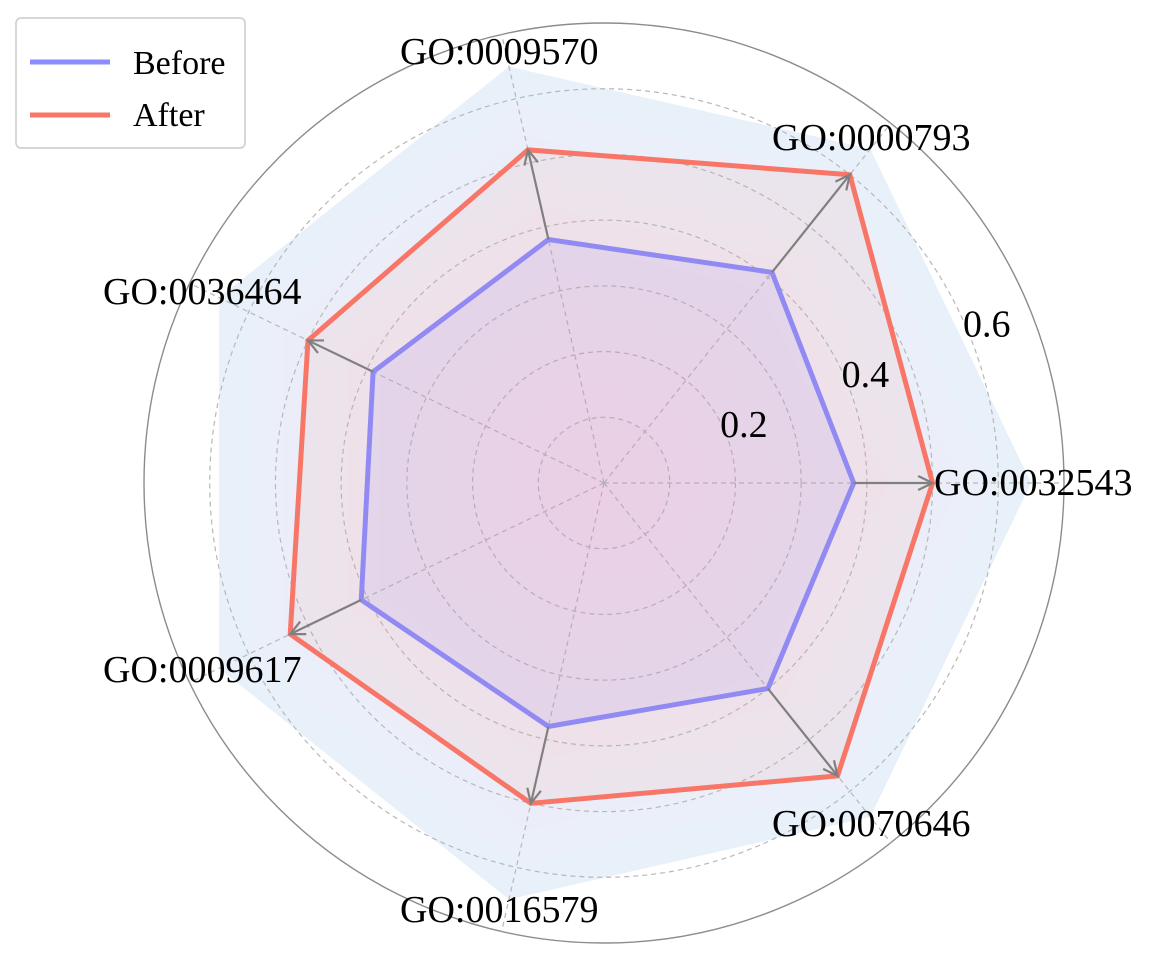  What do you see at coordinates (871, 138) in the screenshot?
I see `category-label-1: GO:0000793` at bounding box center [871, 138].